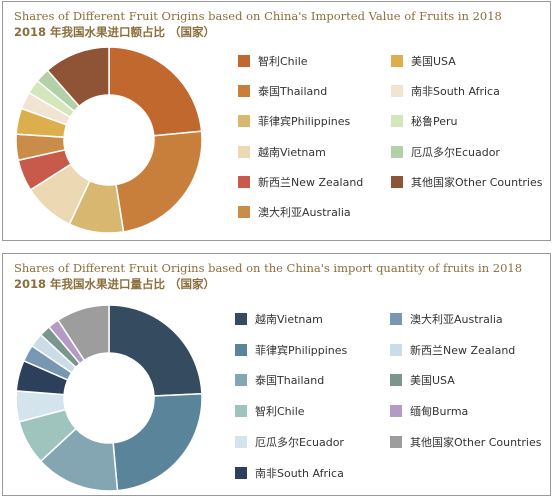  I want to click on legend-item-peru: 秘鲁Peru, so click(424, 121).